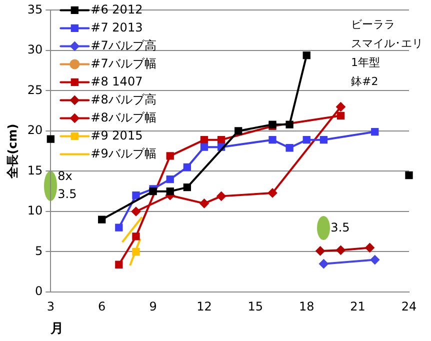 This screenshot has width=431, height=341. I want to click on y-tick-label: 25, so click(35, 89).